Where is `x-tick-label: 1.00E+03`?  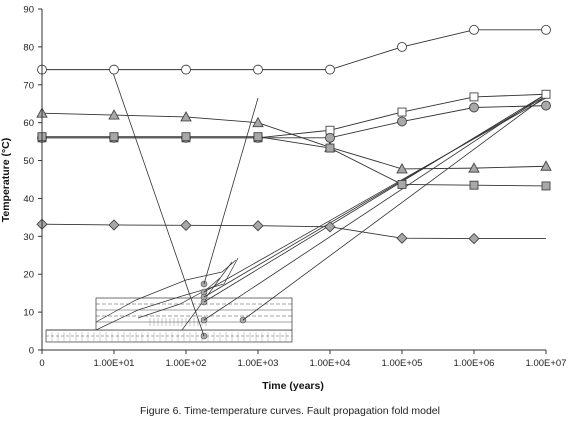
x-tick-label: 1.00E+03 is located at coordinates (258, 363).